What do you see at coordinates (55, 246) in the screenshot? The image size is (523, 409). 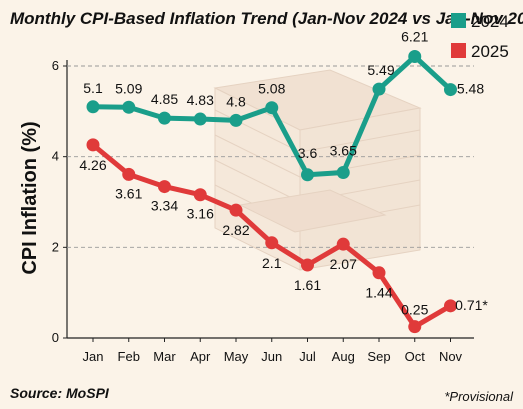 I see `y-tick-label-2: 2` at bounding box center [55, 246].